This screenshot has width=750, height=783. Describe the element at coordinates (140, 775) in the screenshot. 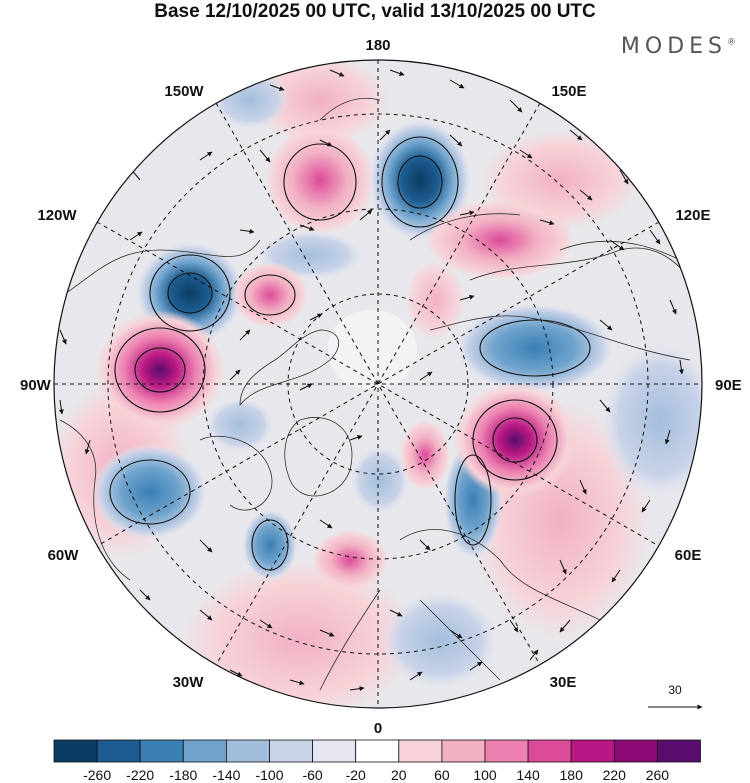

I see `colorbar-tick-label: -220` at that location.